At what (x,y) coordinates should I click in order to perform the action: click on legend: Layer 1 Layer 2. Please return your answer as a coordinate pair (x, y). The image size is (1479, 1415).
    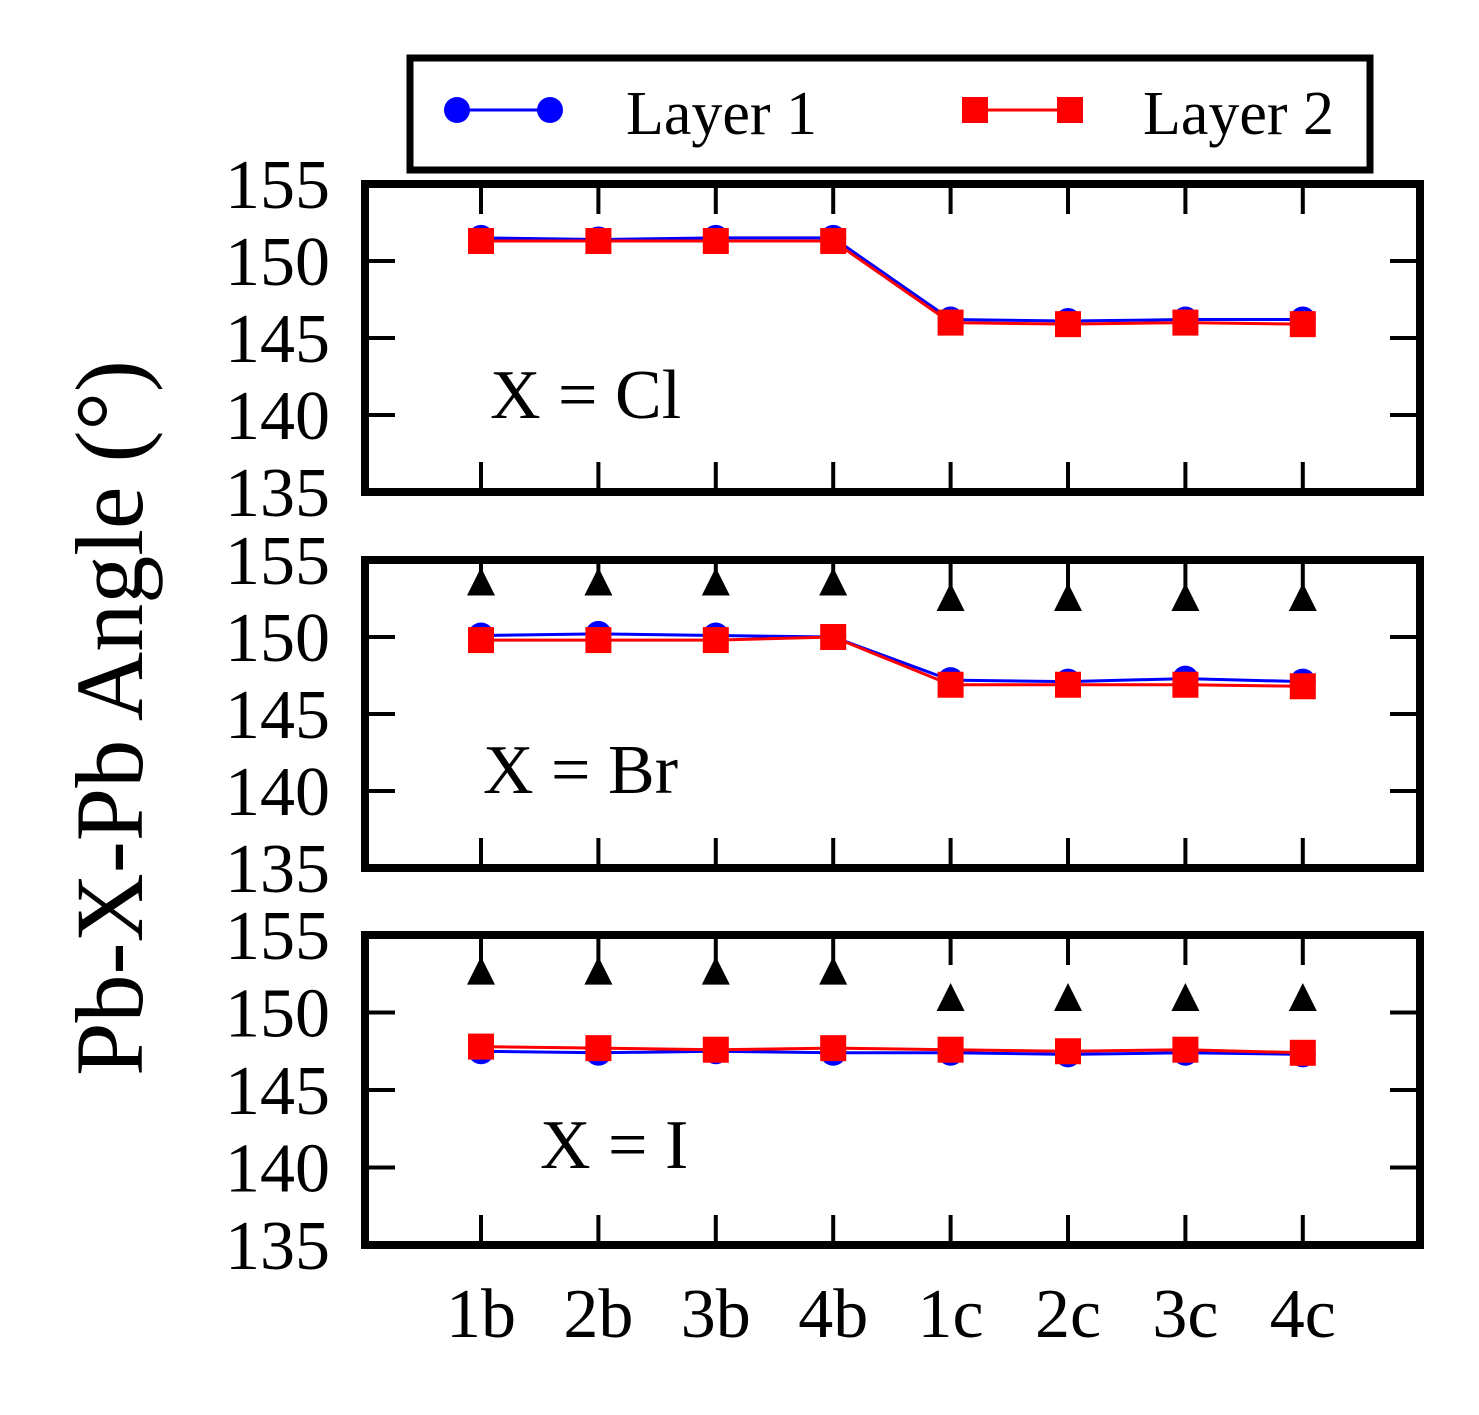
    Looking at the image, I should click on (890, 114).